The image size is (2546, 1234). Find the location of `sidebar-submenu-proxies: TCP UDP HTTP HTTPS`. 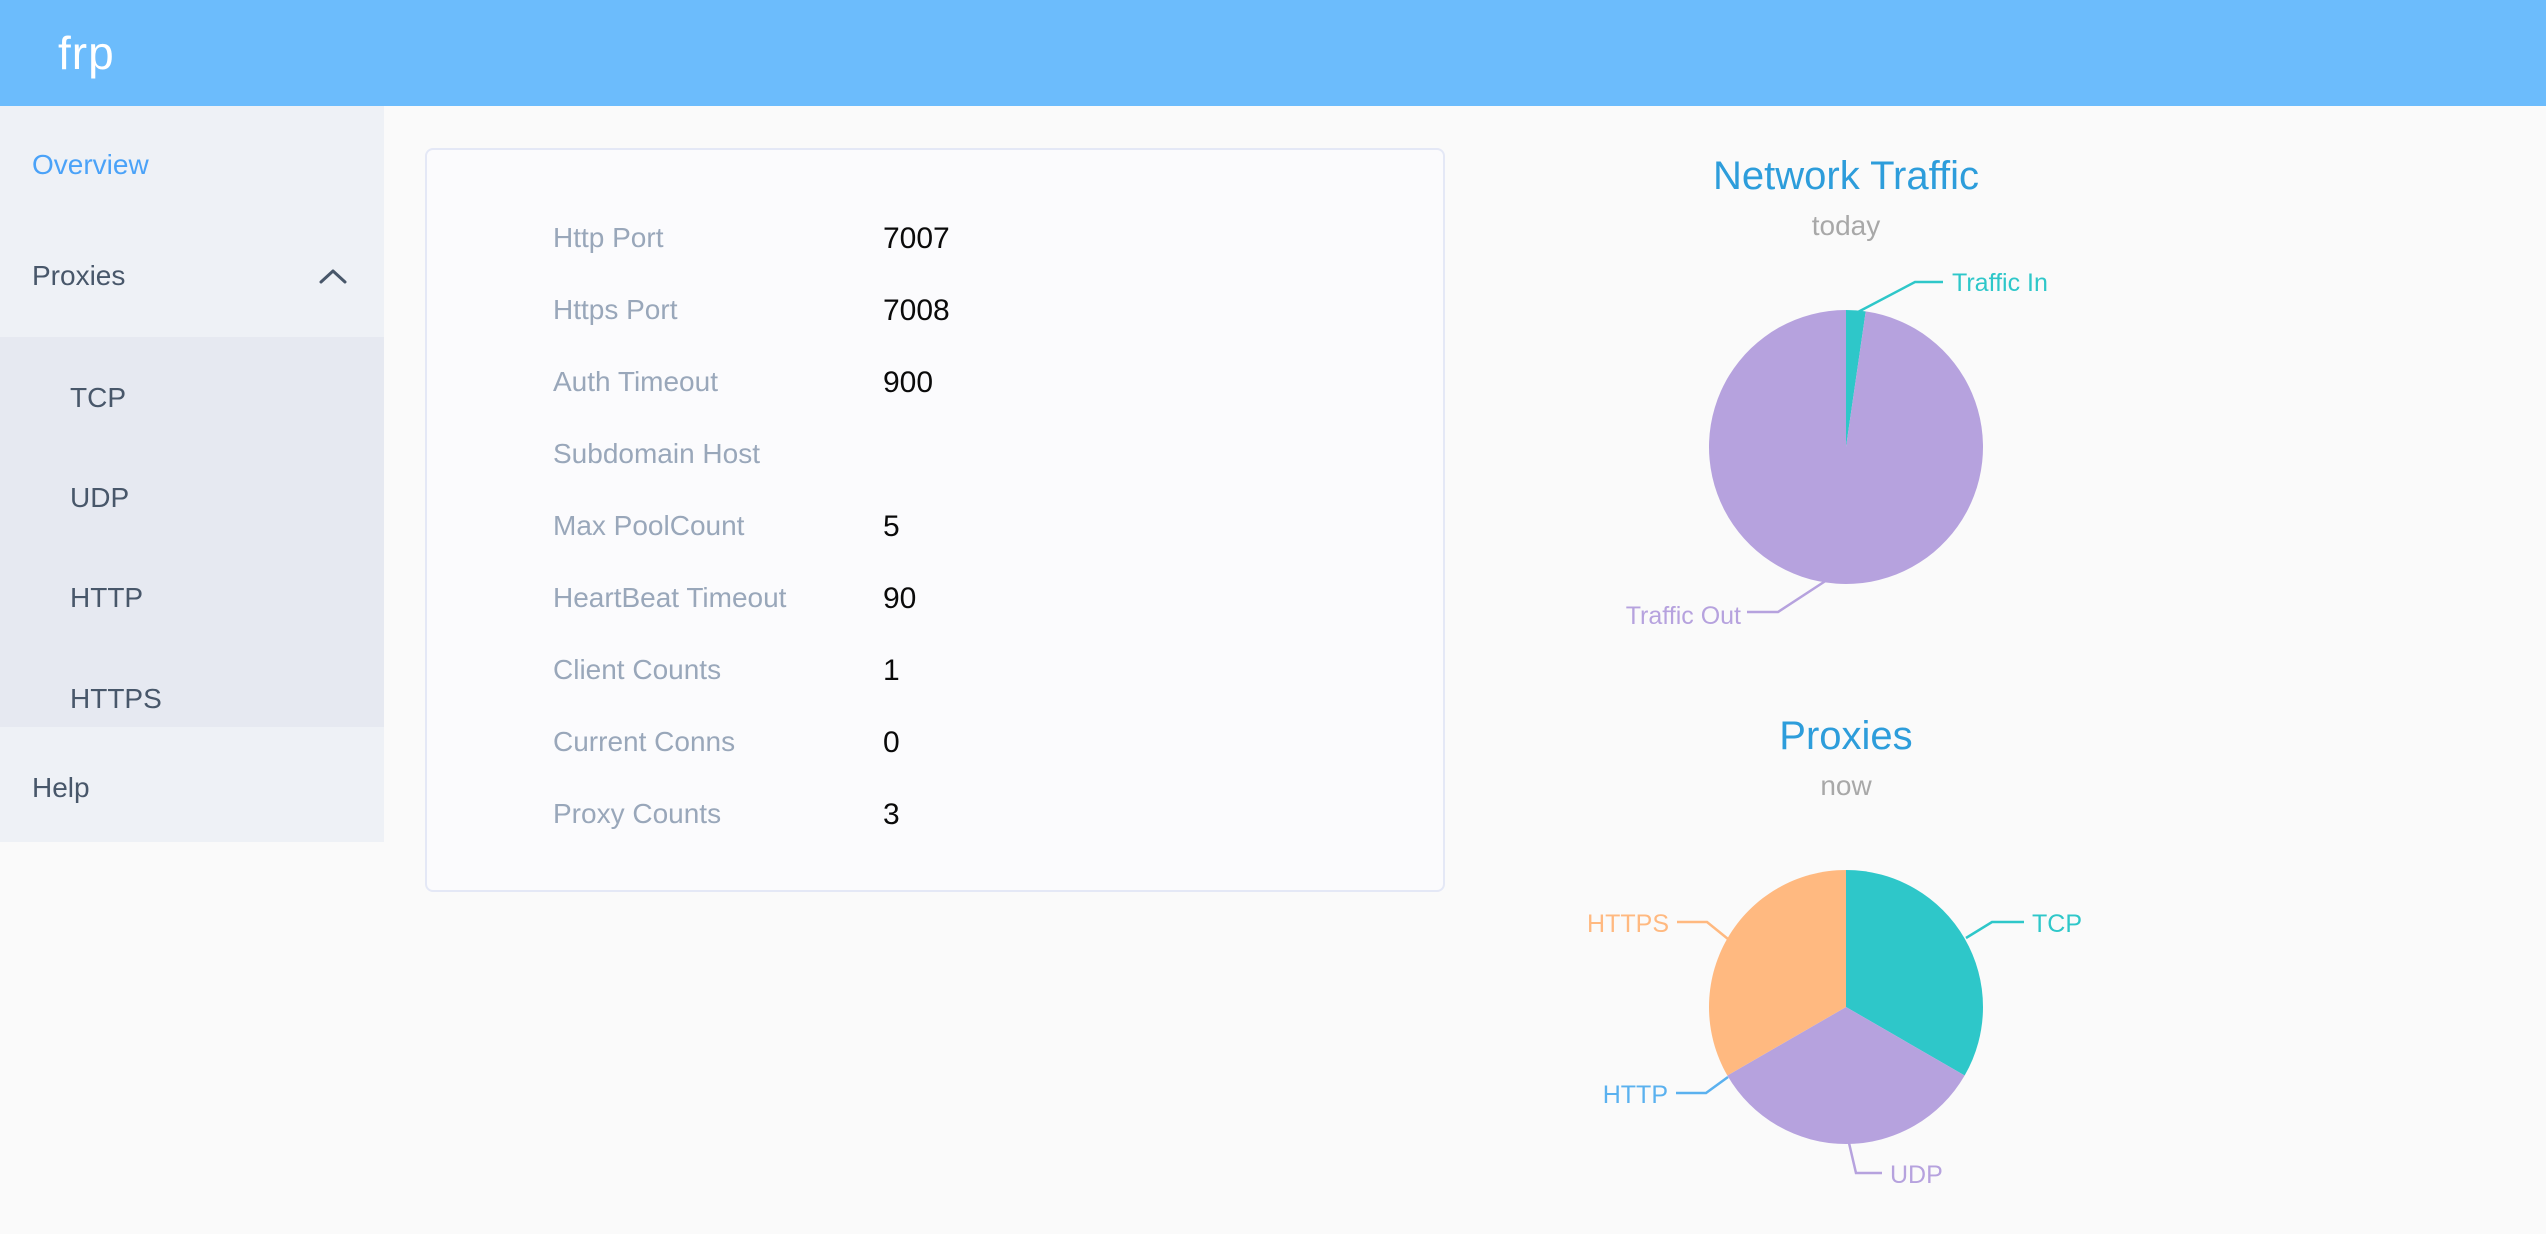

sidebar-submenu-proxies: TCP UDP HTTP HTTPS is located at coordinates (192, 532).